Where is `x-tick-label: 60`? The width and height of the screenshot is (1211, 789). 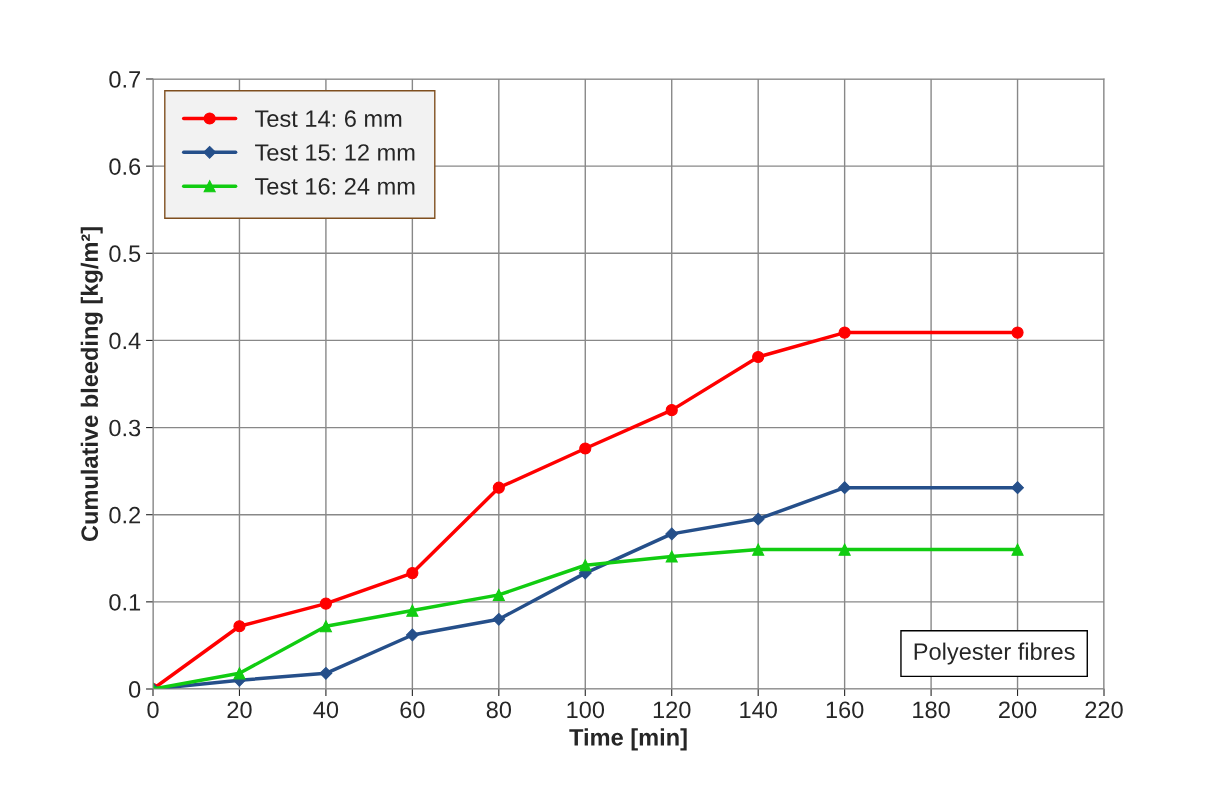
x-tick-label: 60 is located at coordinates (412, 710).